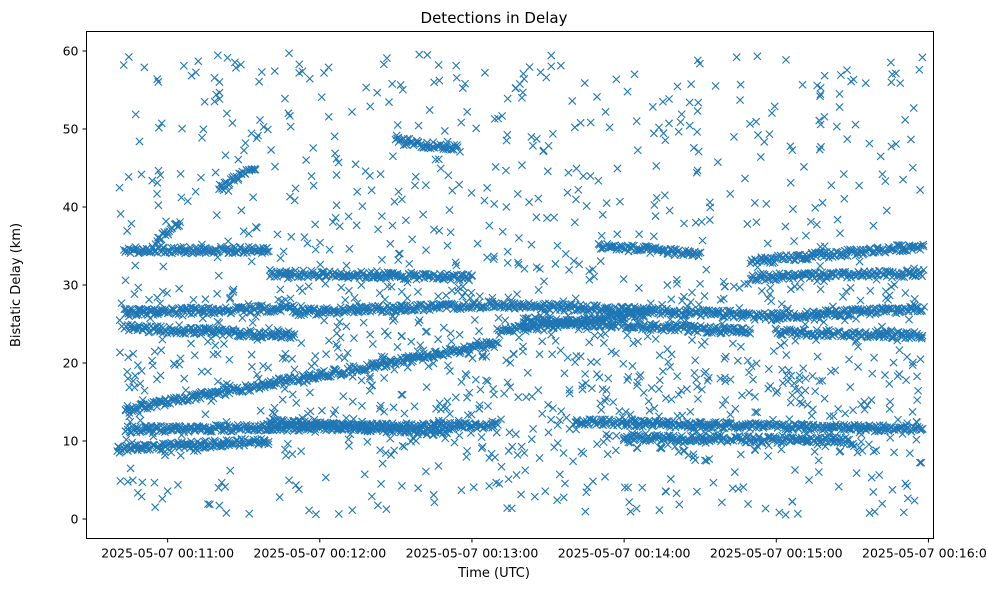  I want to click on x-tick-label: 2025-05-07 00:16:00, so click(924, 553).